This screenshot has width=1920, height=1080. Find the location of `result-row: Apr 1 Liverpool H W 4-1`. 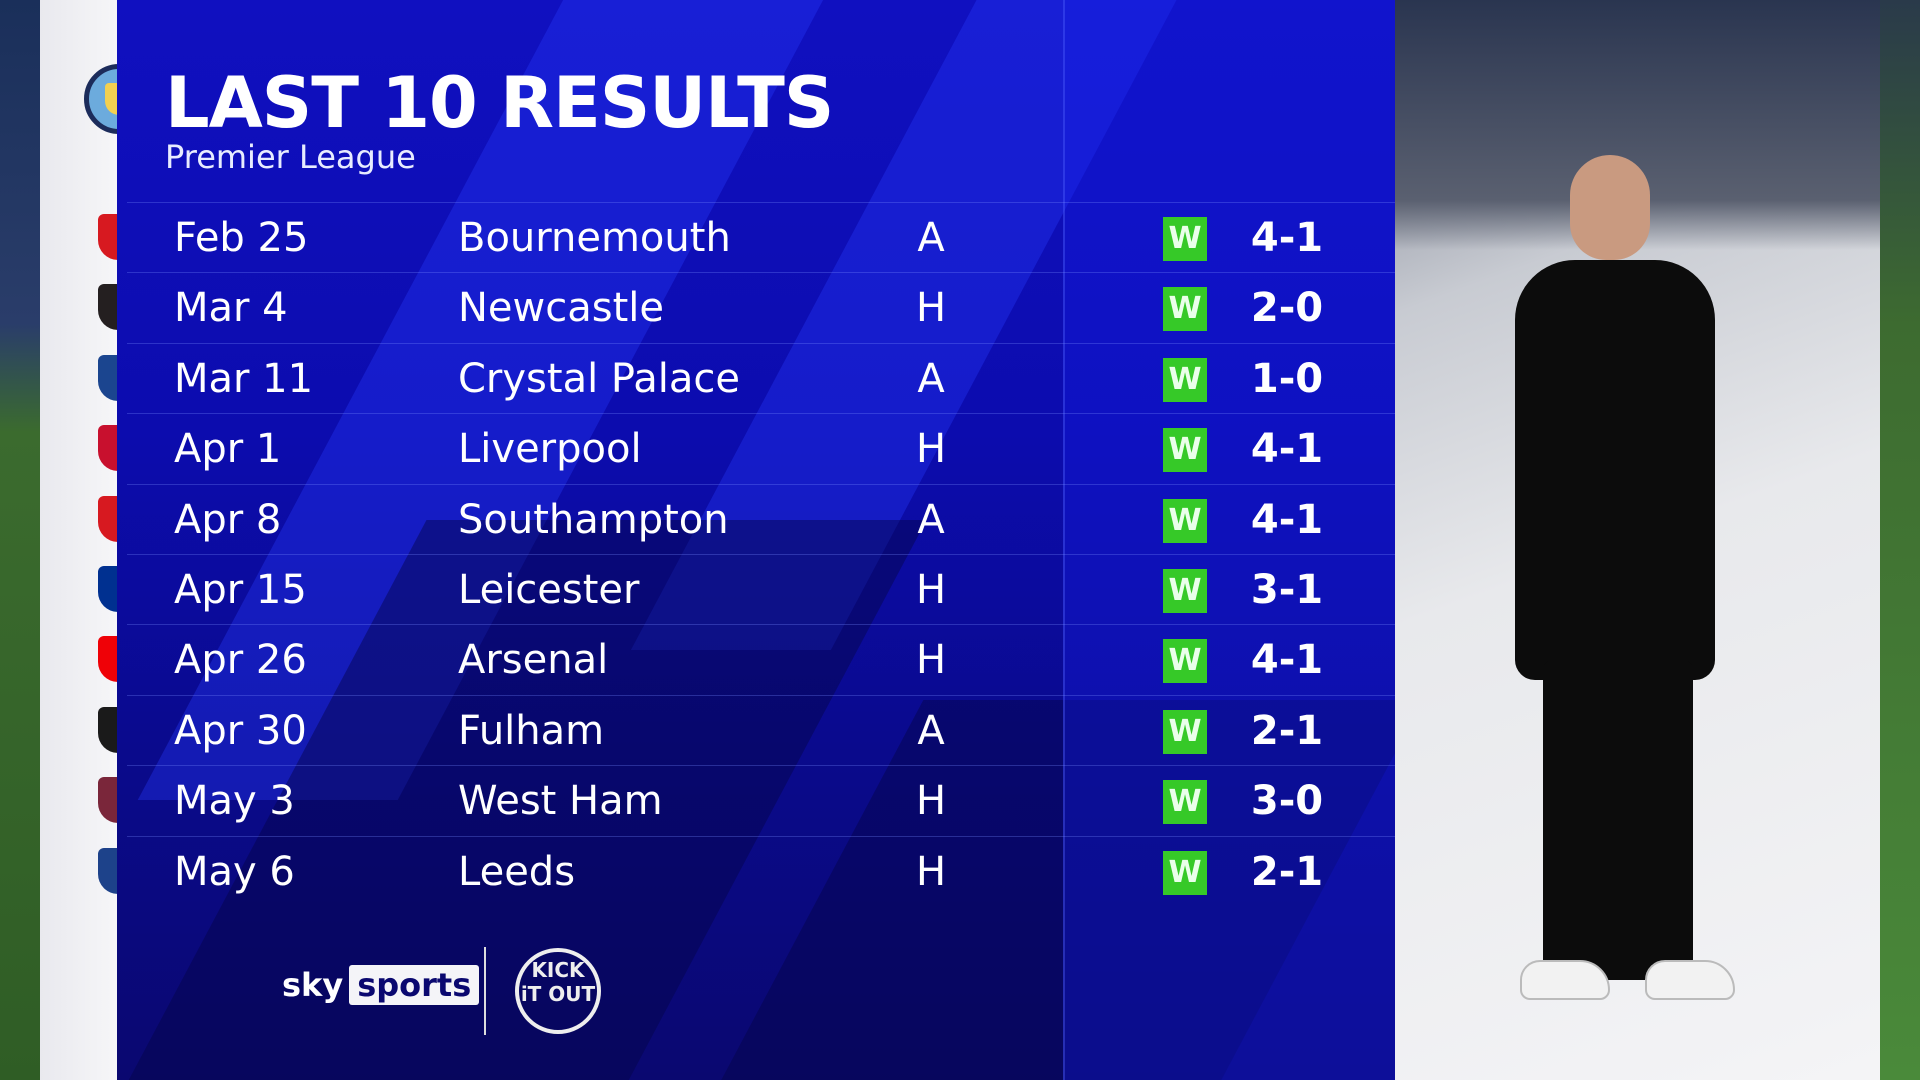

result-row: Apr 1 Liverpool H W 4-1 is located at coordinates (761, 448).